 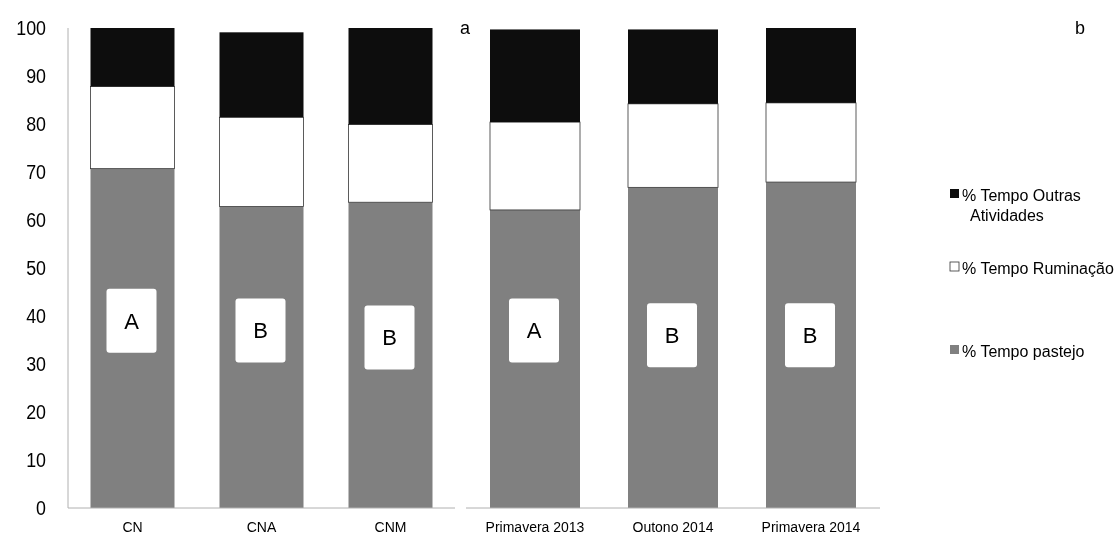 What do you see at coordinates (465, 28) in the screenshot?
I see `annotation: a` at bounding box center [465, 28].